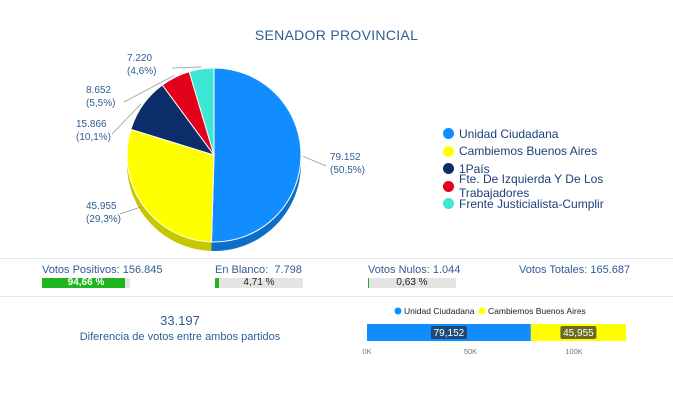 This screenshot has height=420, width=673. What do you see at coordinates (180, 337) in the screenshot?
I see `diferencia-label: Diferencia de votos entre ambos partidos` at bounding box center [180, 337].